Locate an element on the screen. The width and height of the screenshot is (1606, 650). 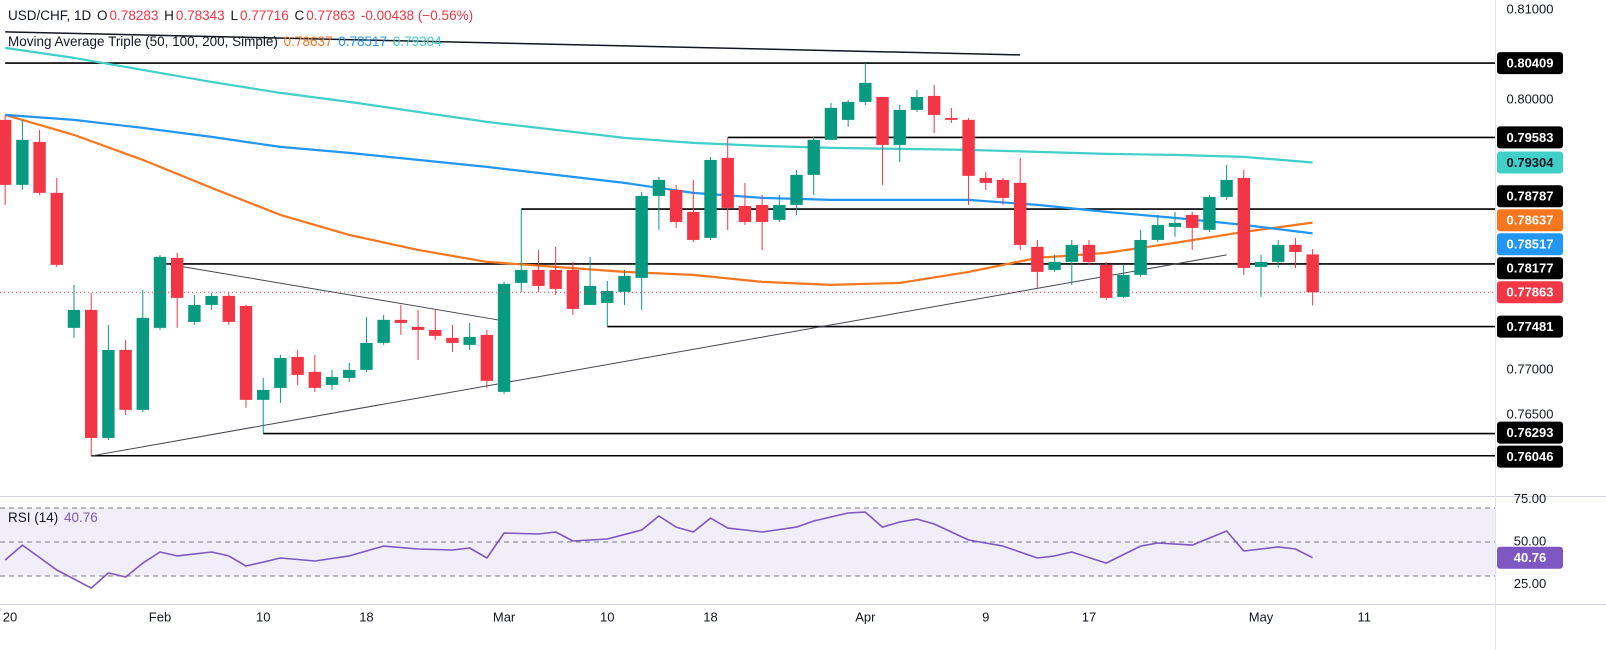
h-value: 0.78343 is located at coordinates (200, 15).